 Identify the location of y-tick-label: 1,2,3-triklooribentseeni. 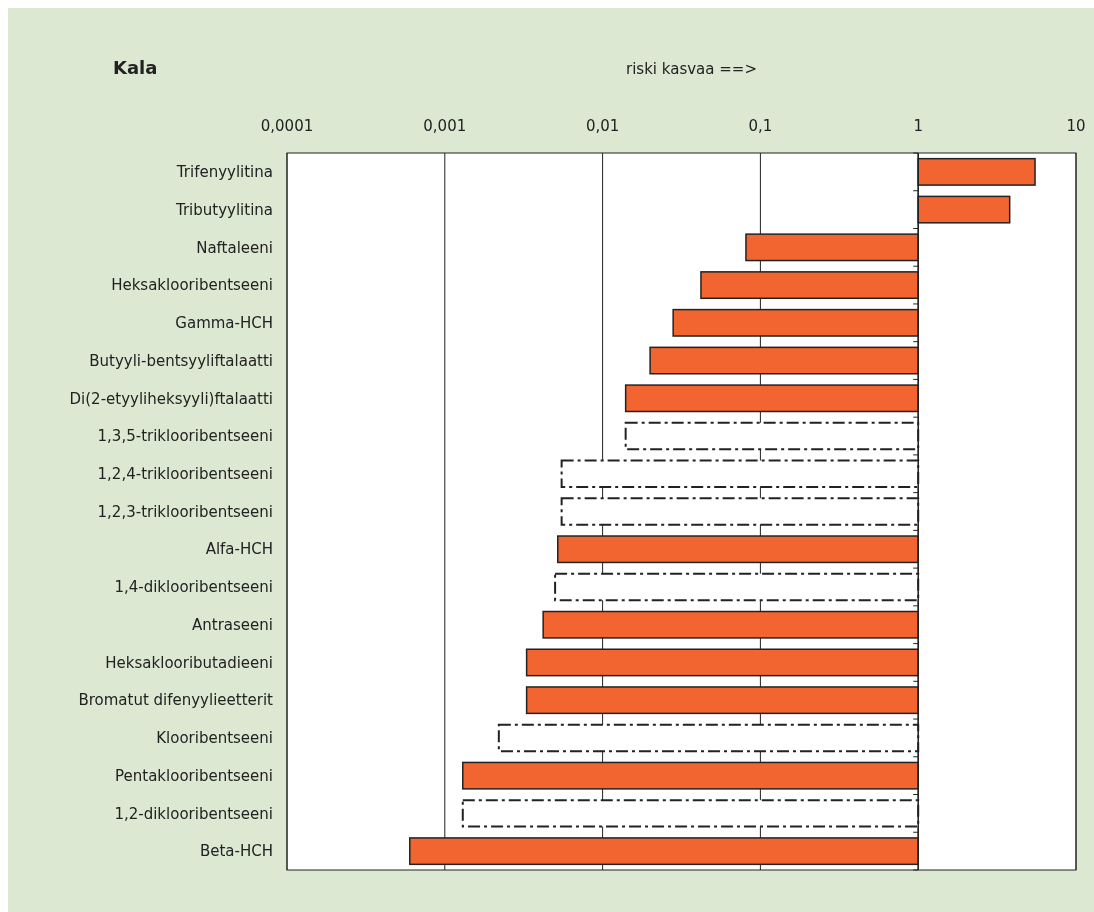
(185, 511).